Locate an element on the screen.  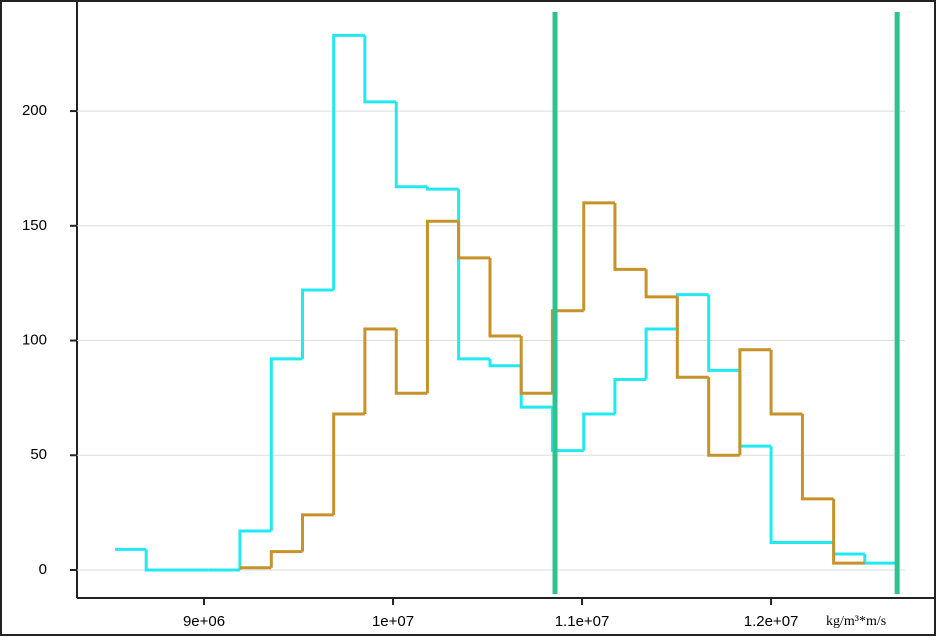
y-tick-label: 0 is located at coordinates (43, 569).